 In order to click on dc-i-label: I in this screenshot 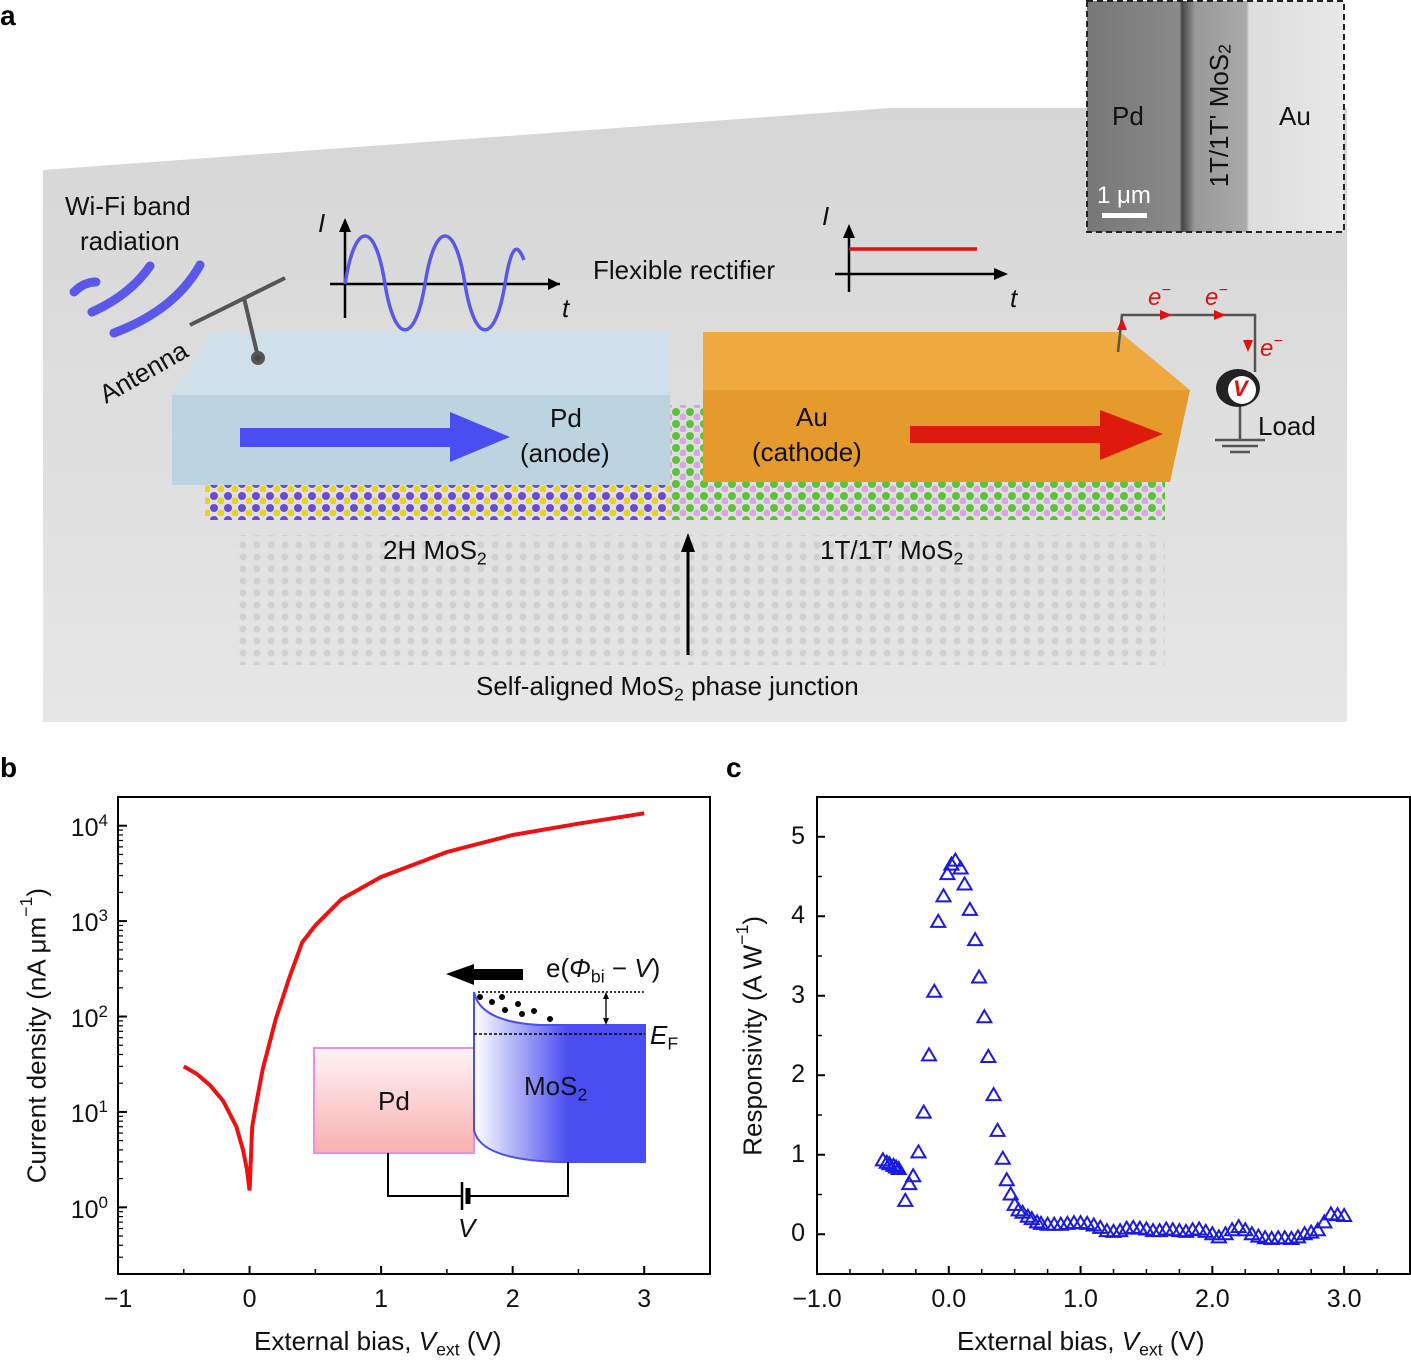, I will do `click(826, 216)`.